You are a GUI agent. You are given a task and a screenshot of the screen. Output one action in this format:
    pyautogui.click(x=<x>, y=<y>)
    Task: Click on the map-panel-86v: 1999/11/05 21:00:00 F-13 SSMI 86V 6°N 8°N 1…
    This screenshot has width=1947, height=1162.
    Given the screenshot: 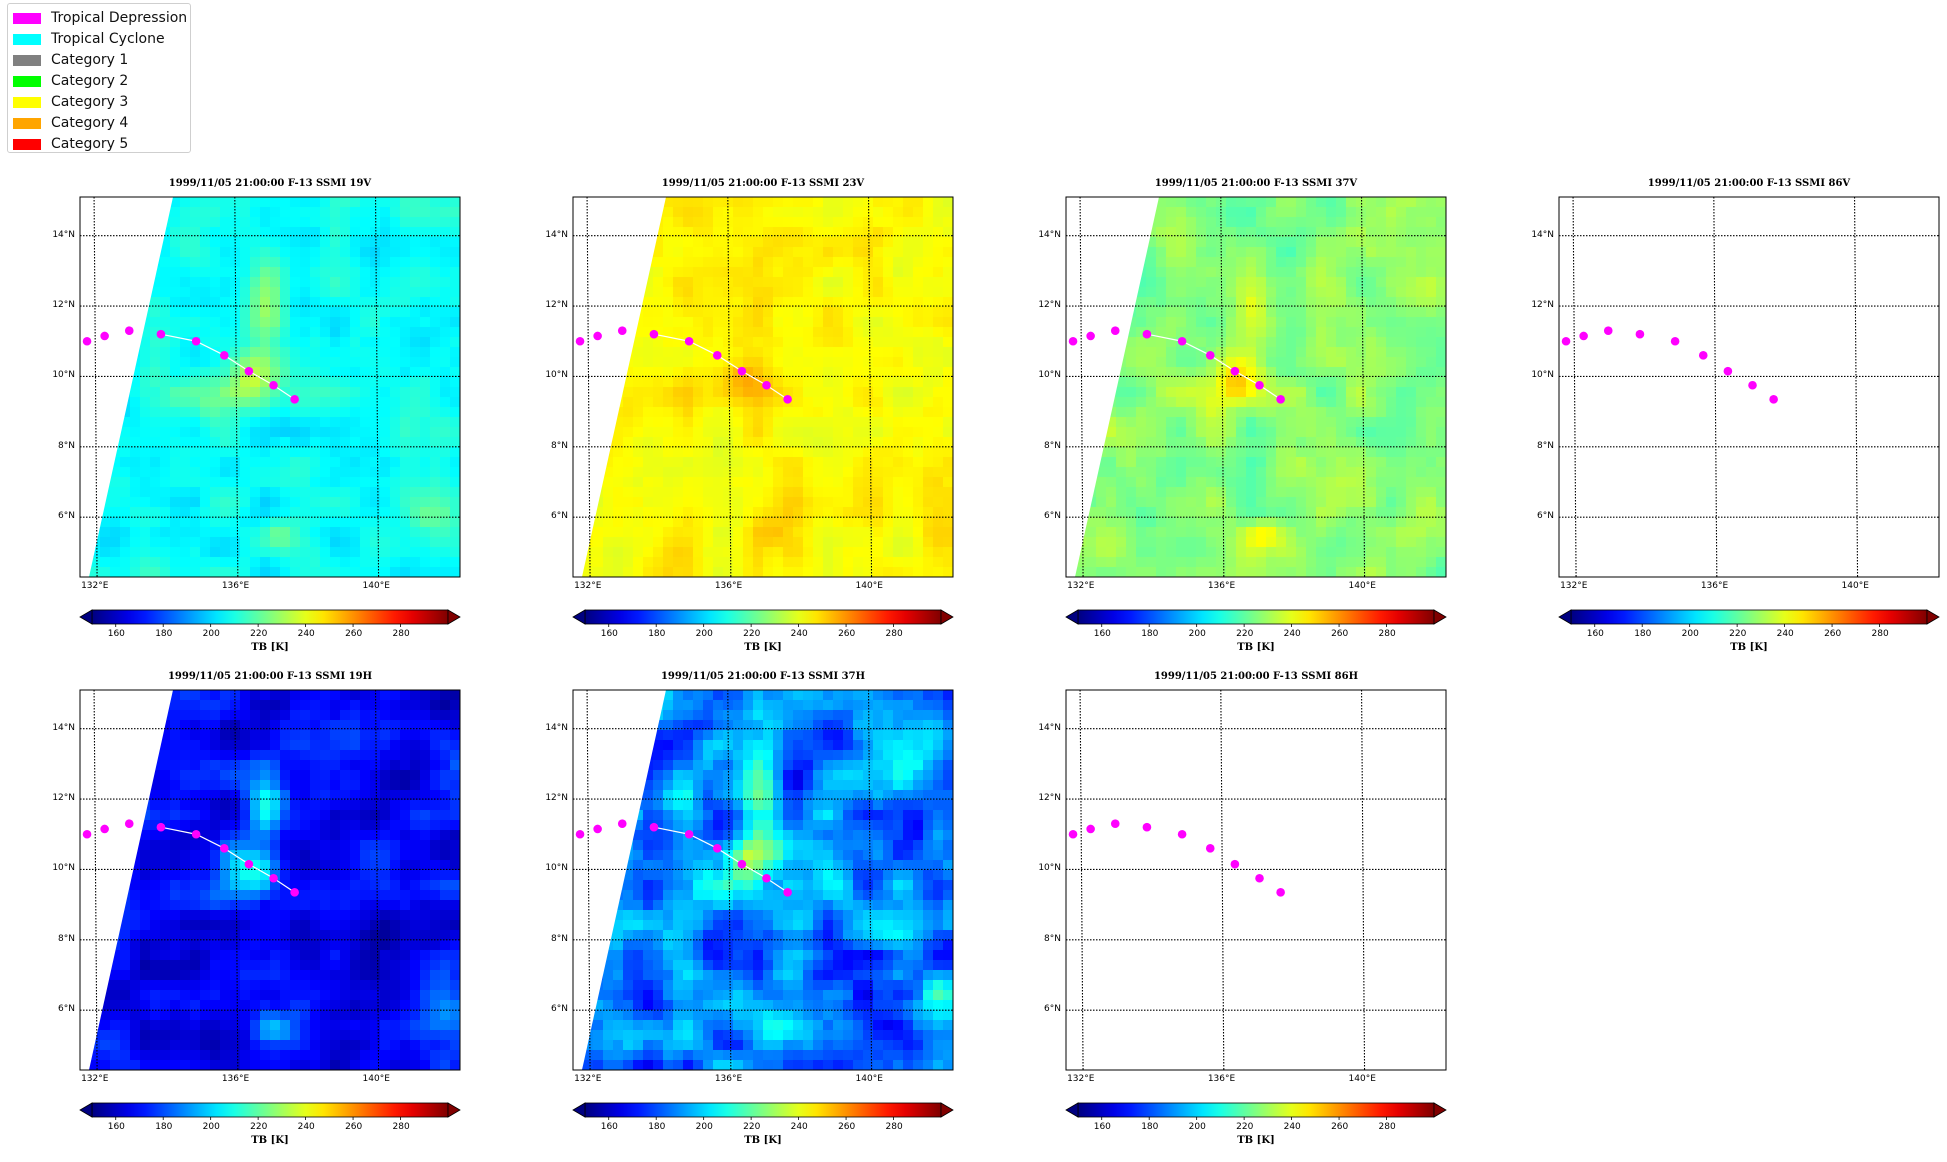 What is the action you would take?
    pyautogui.click(x=1713, y=423)
    